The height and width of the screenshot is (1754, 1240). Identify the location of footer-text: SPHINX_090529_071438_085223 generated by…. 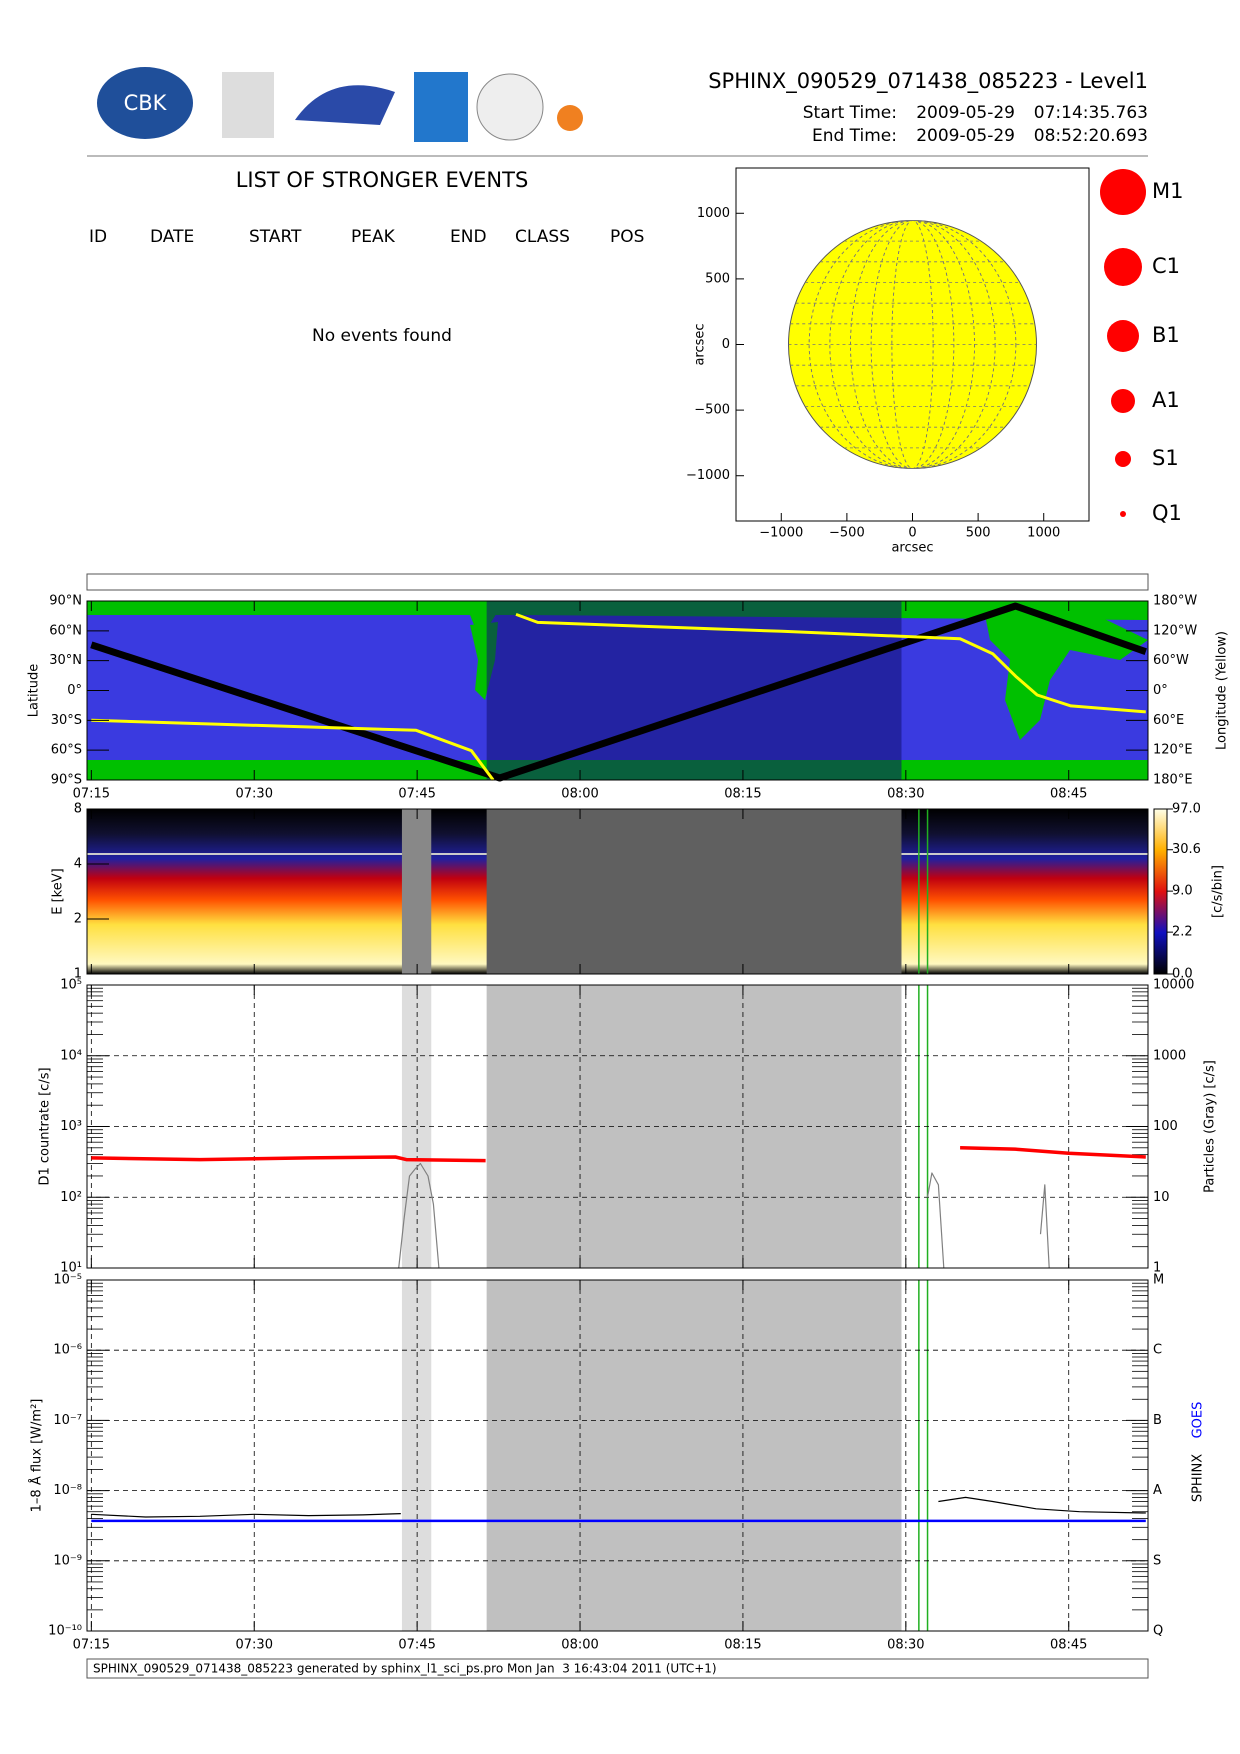
(405, 1669).